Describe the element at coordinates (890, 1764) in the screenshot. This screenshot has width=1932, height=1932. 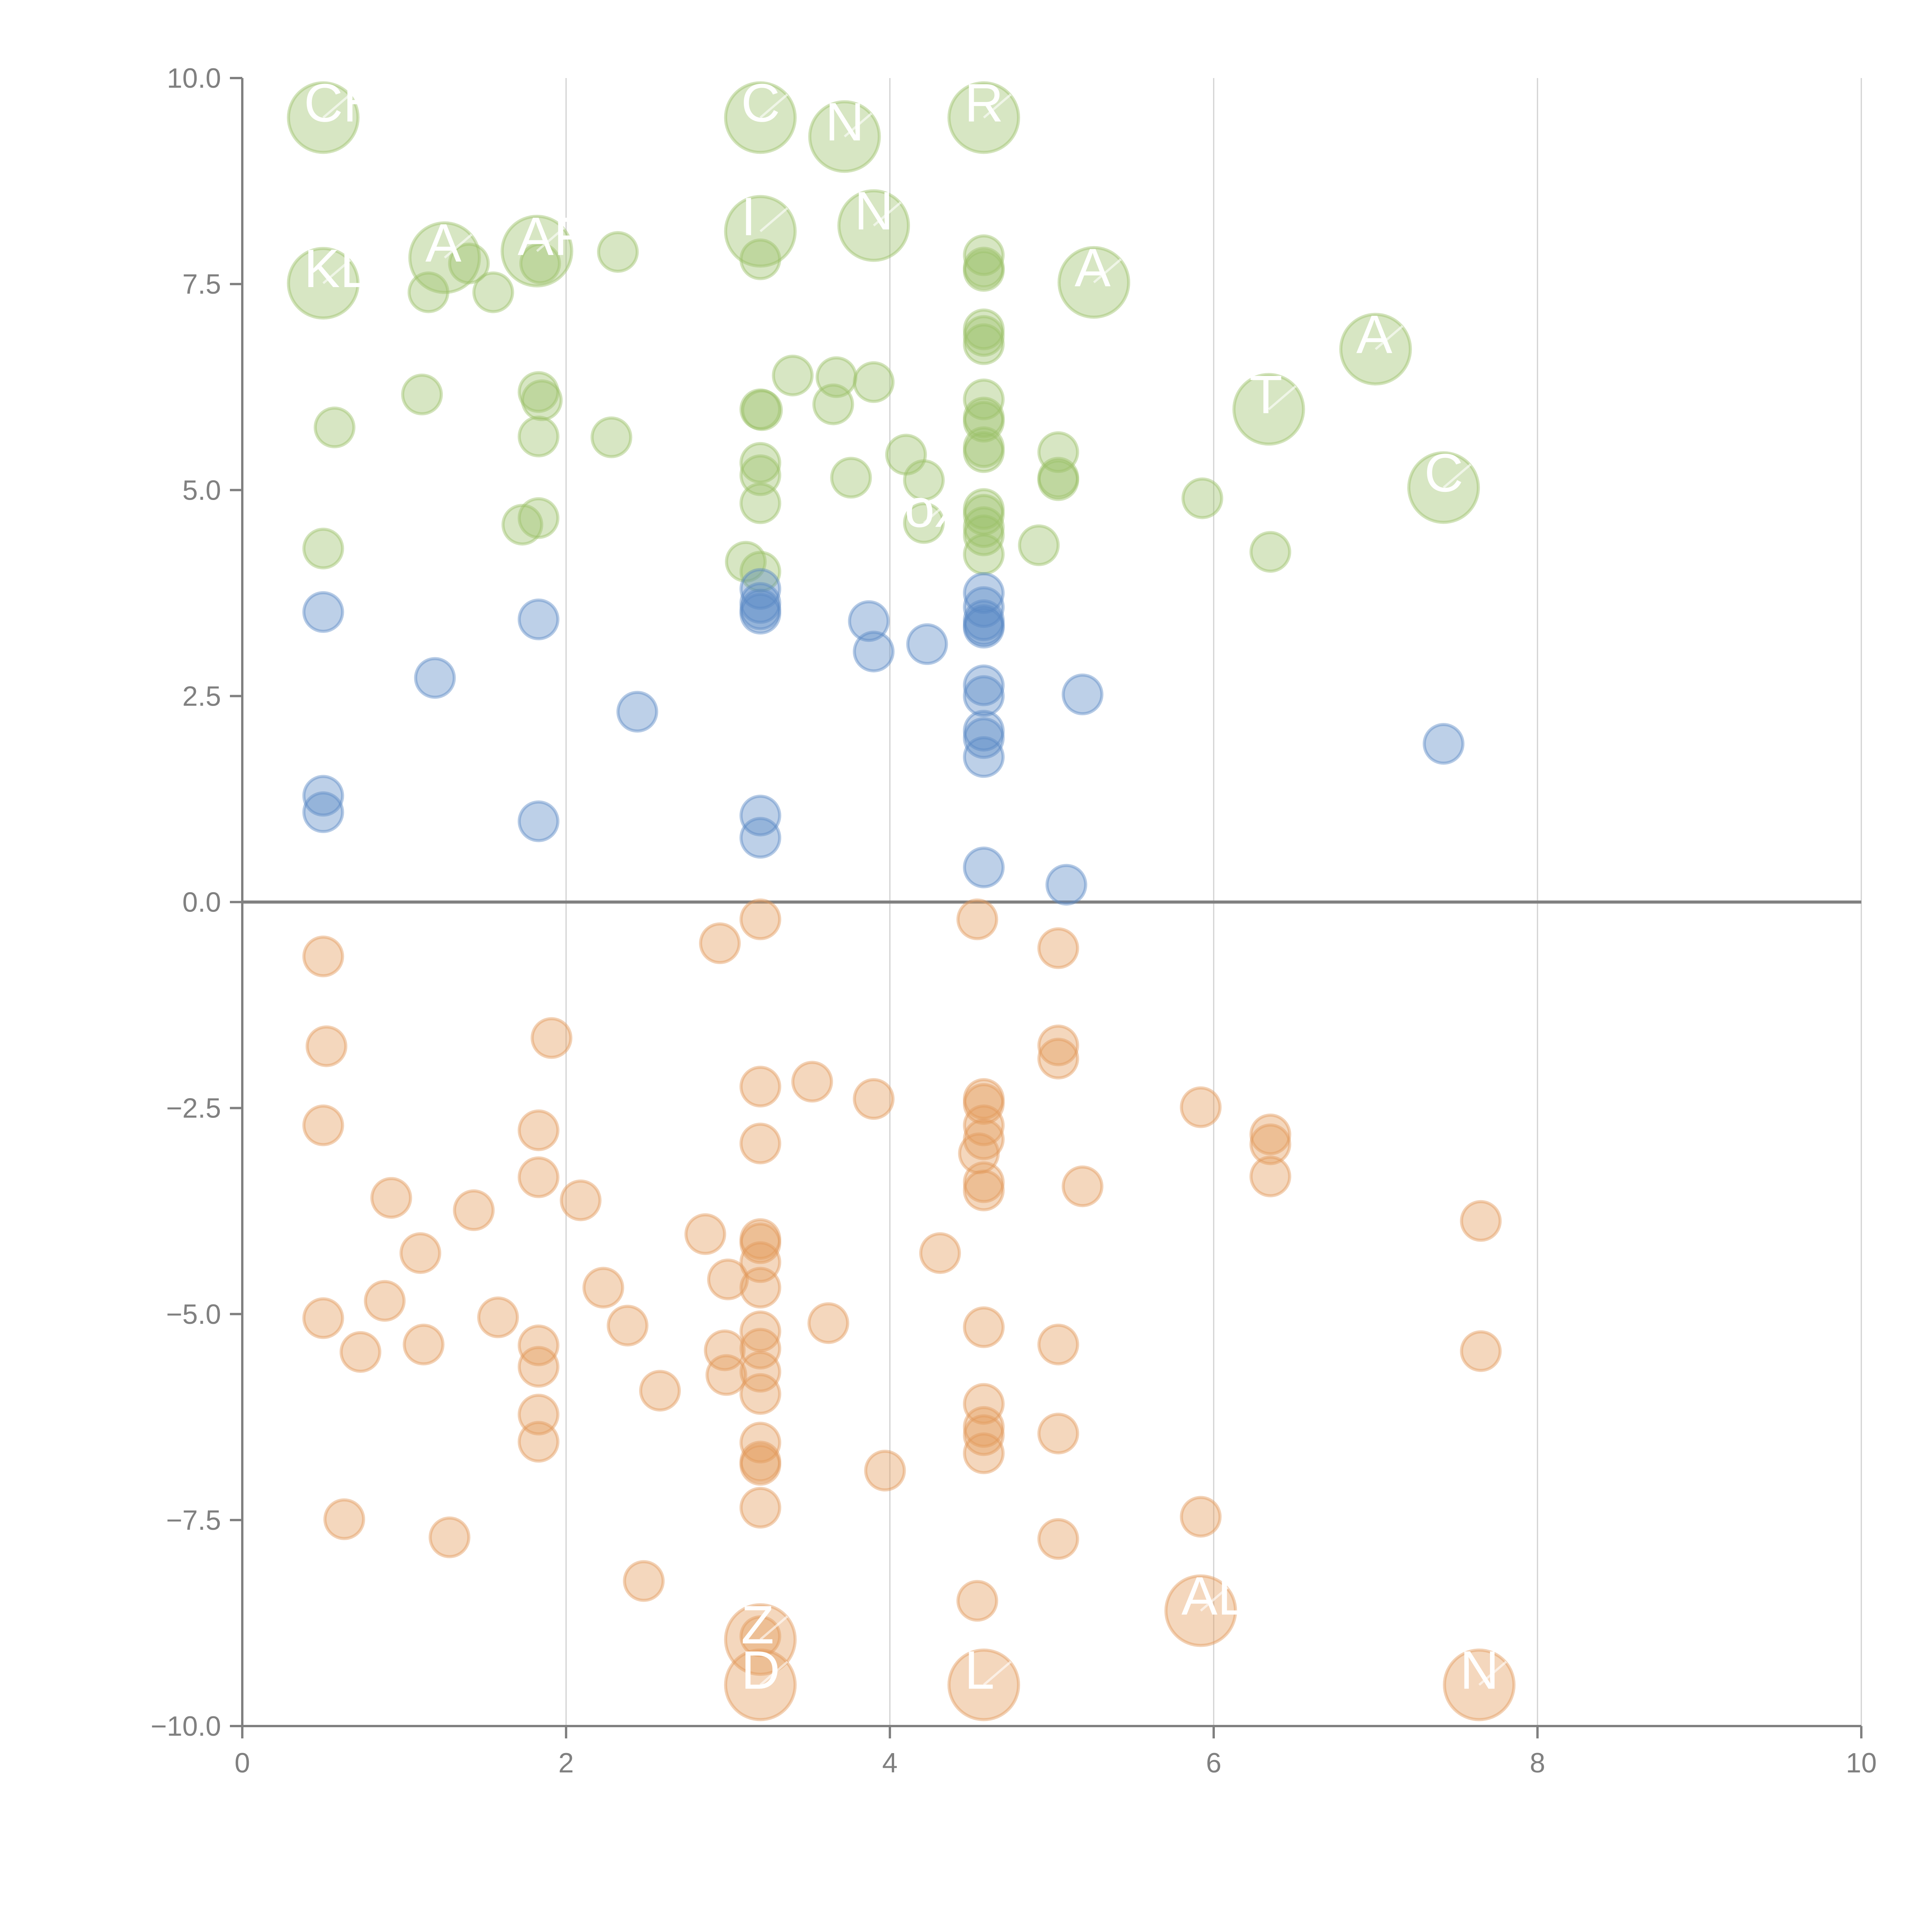
I see `x-tick-label: 4` at that location.